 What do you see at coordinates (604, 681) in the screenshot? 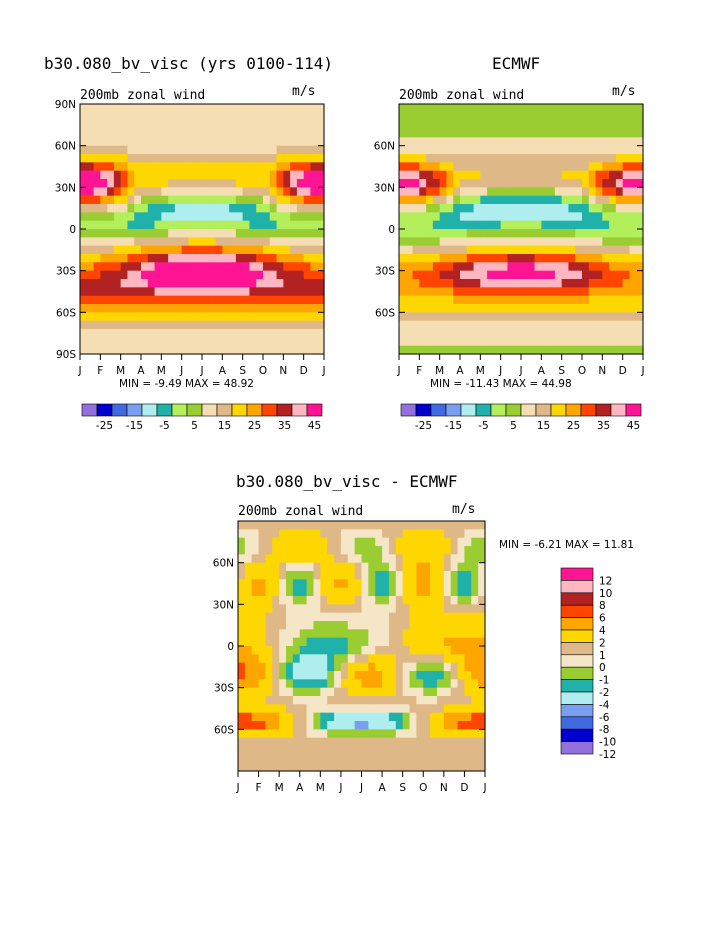
I see `colorbar-label: -1` at bounding box center [604, 681].